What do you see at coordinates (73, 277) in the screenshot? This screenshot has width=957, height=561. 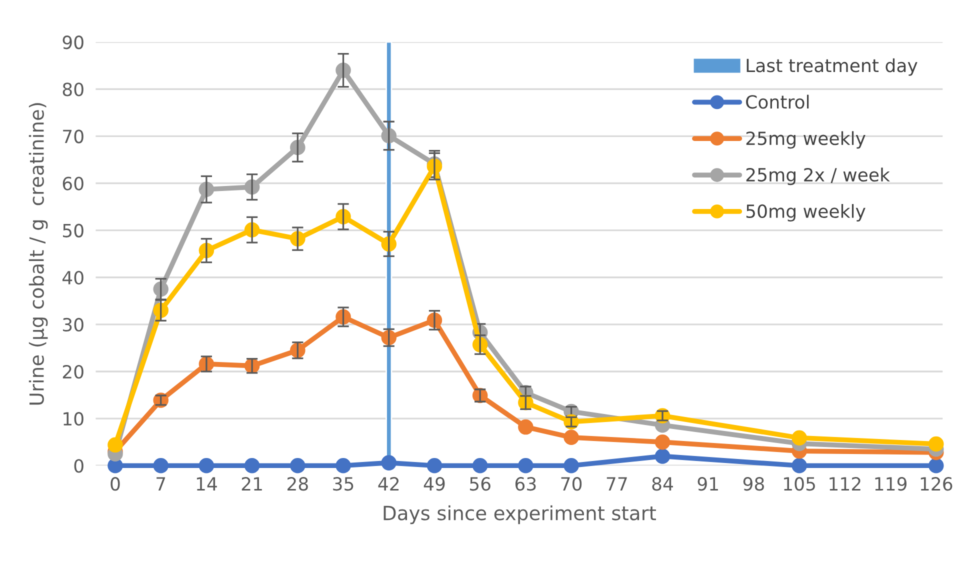 I see `y-tick-label: 40` at bounding box center [73, 277].